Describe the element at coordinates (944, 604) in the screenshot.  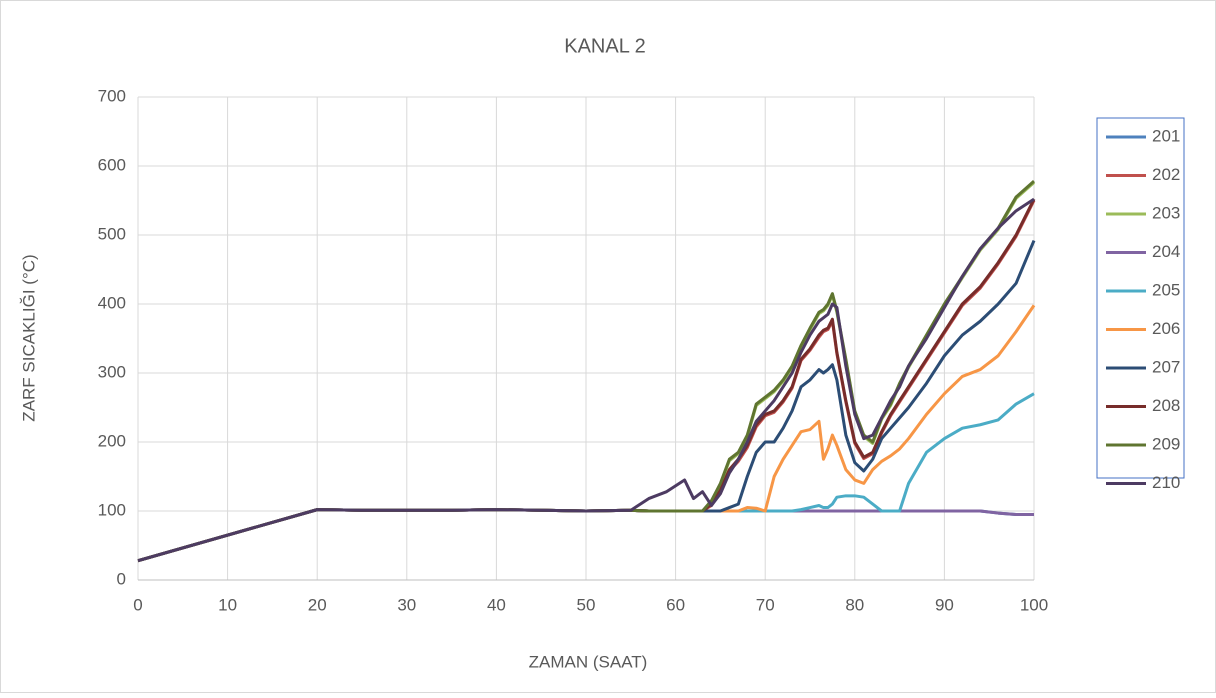
I see `x-tick-label: 90` at that location.